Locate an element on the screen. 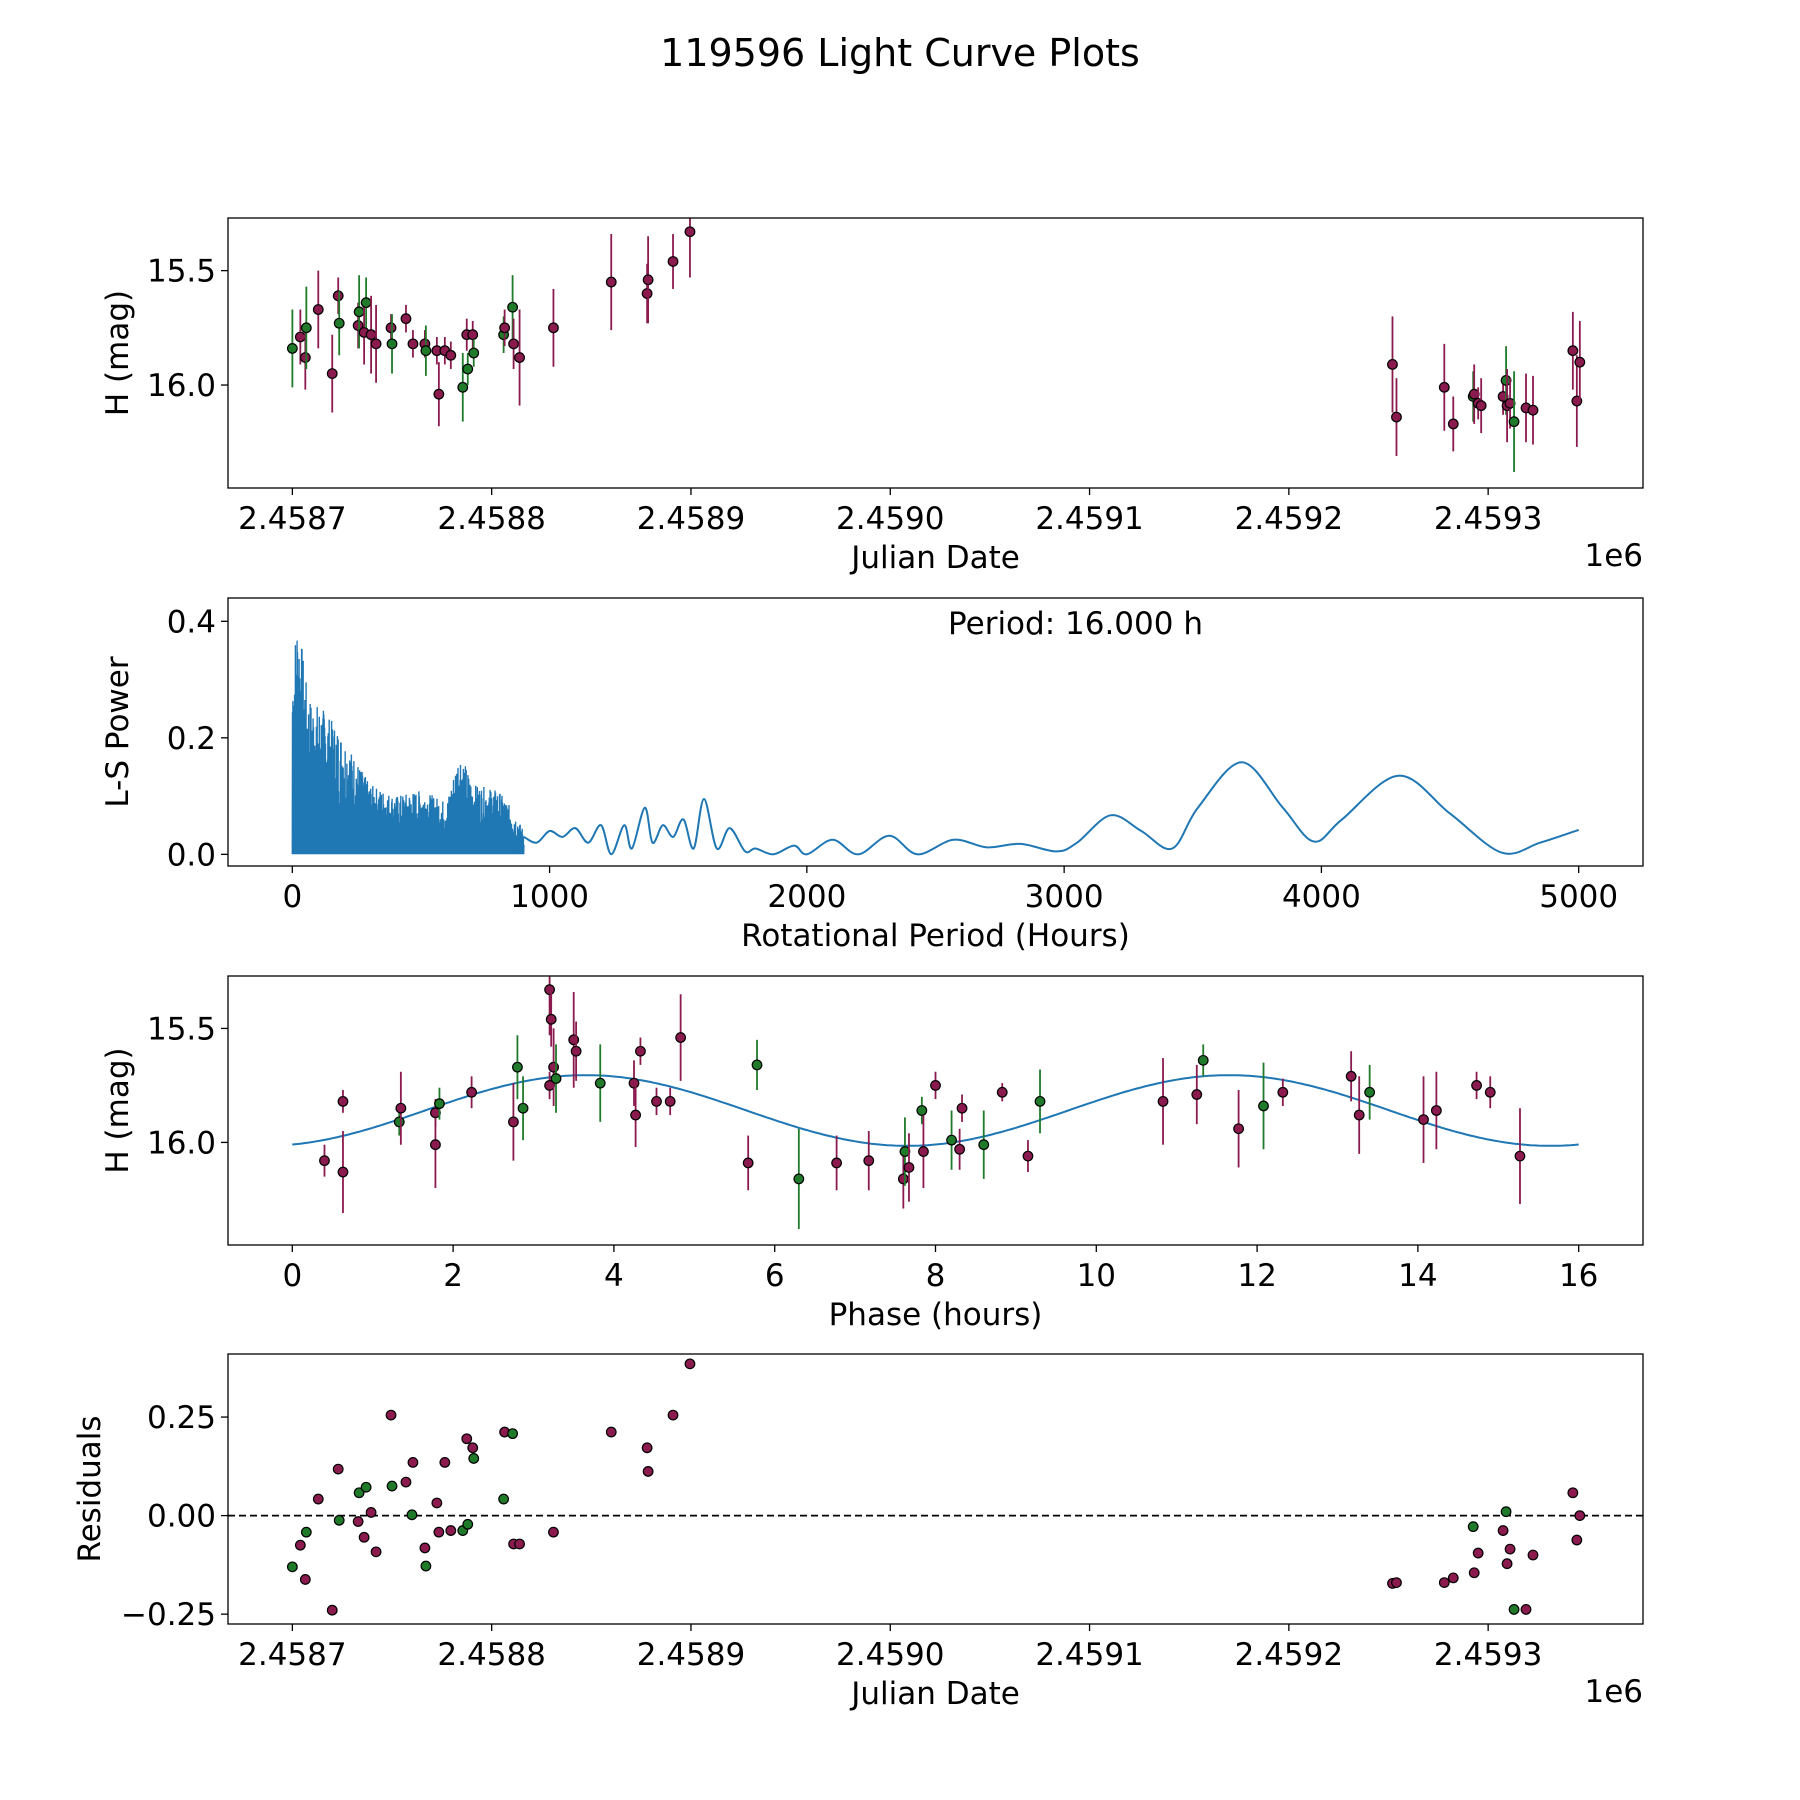 This screenshot has height=1800, width=1800. x-tick-label: 2.4590 is located at coordinates (890, 519).